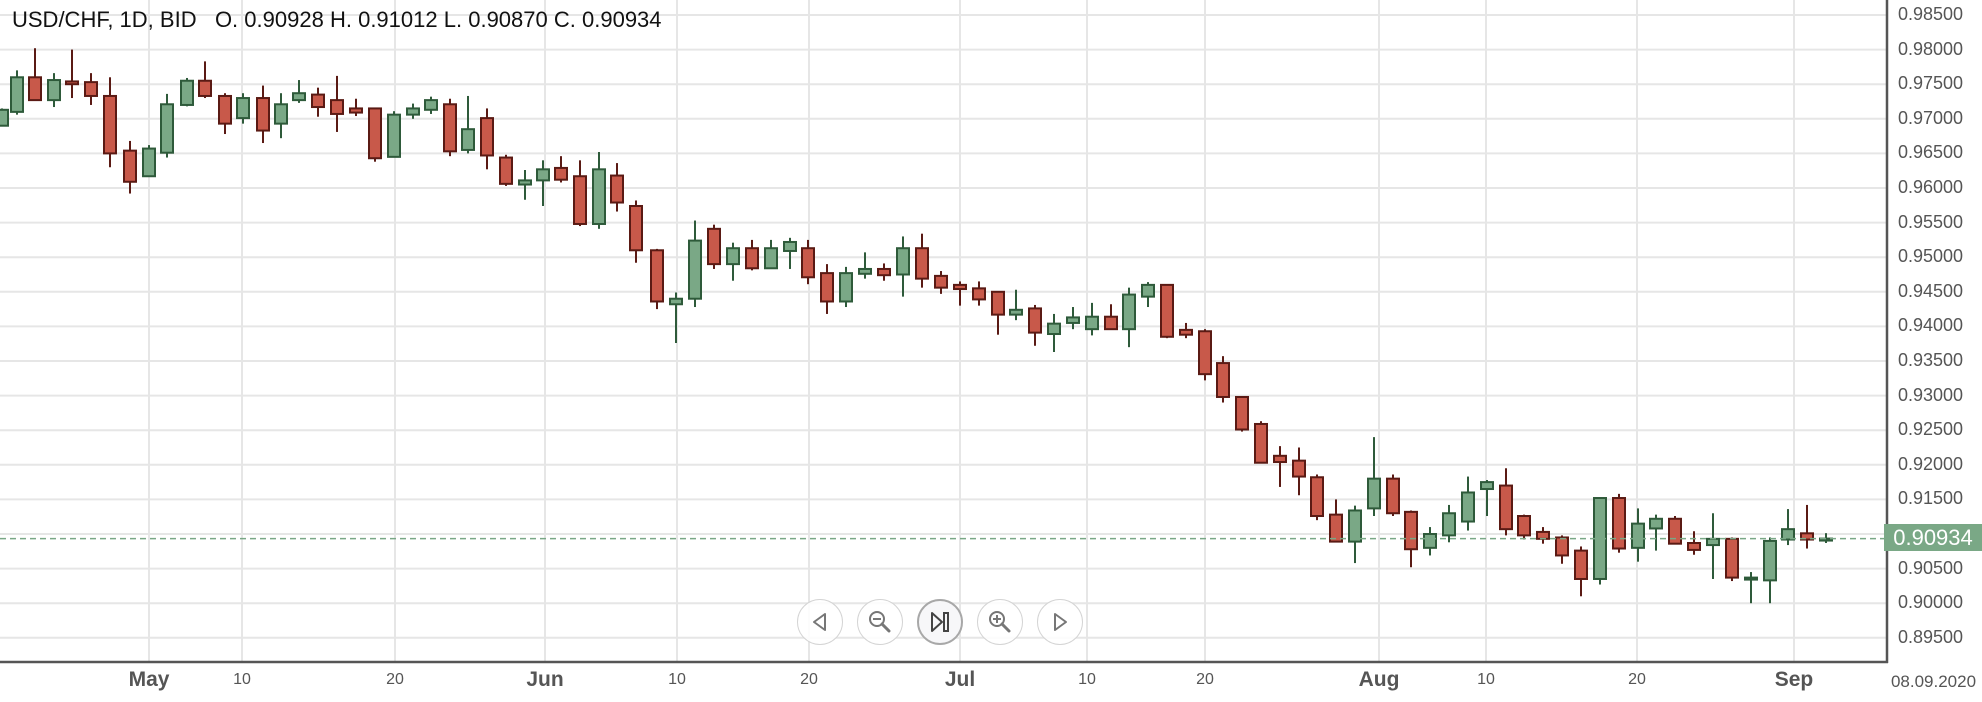  I want to click on zoom-out-icon, so click(880, 622).